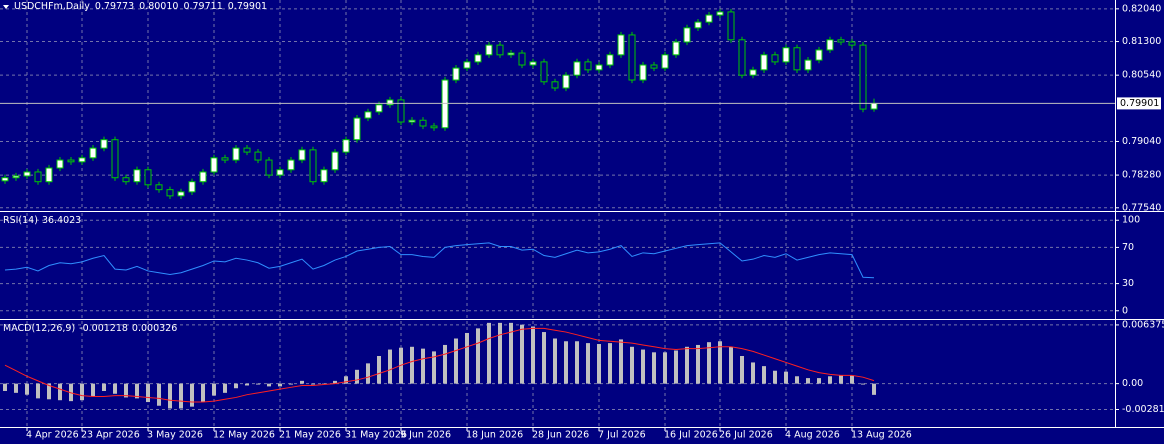 The height and width of the screenshot is (444, 1164). Describe the element at coordinates (103, 328) in the screenshot. I see `macd-value: -0.001218` at that location.